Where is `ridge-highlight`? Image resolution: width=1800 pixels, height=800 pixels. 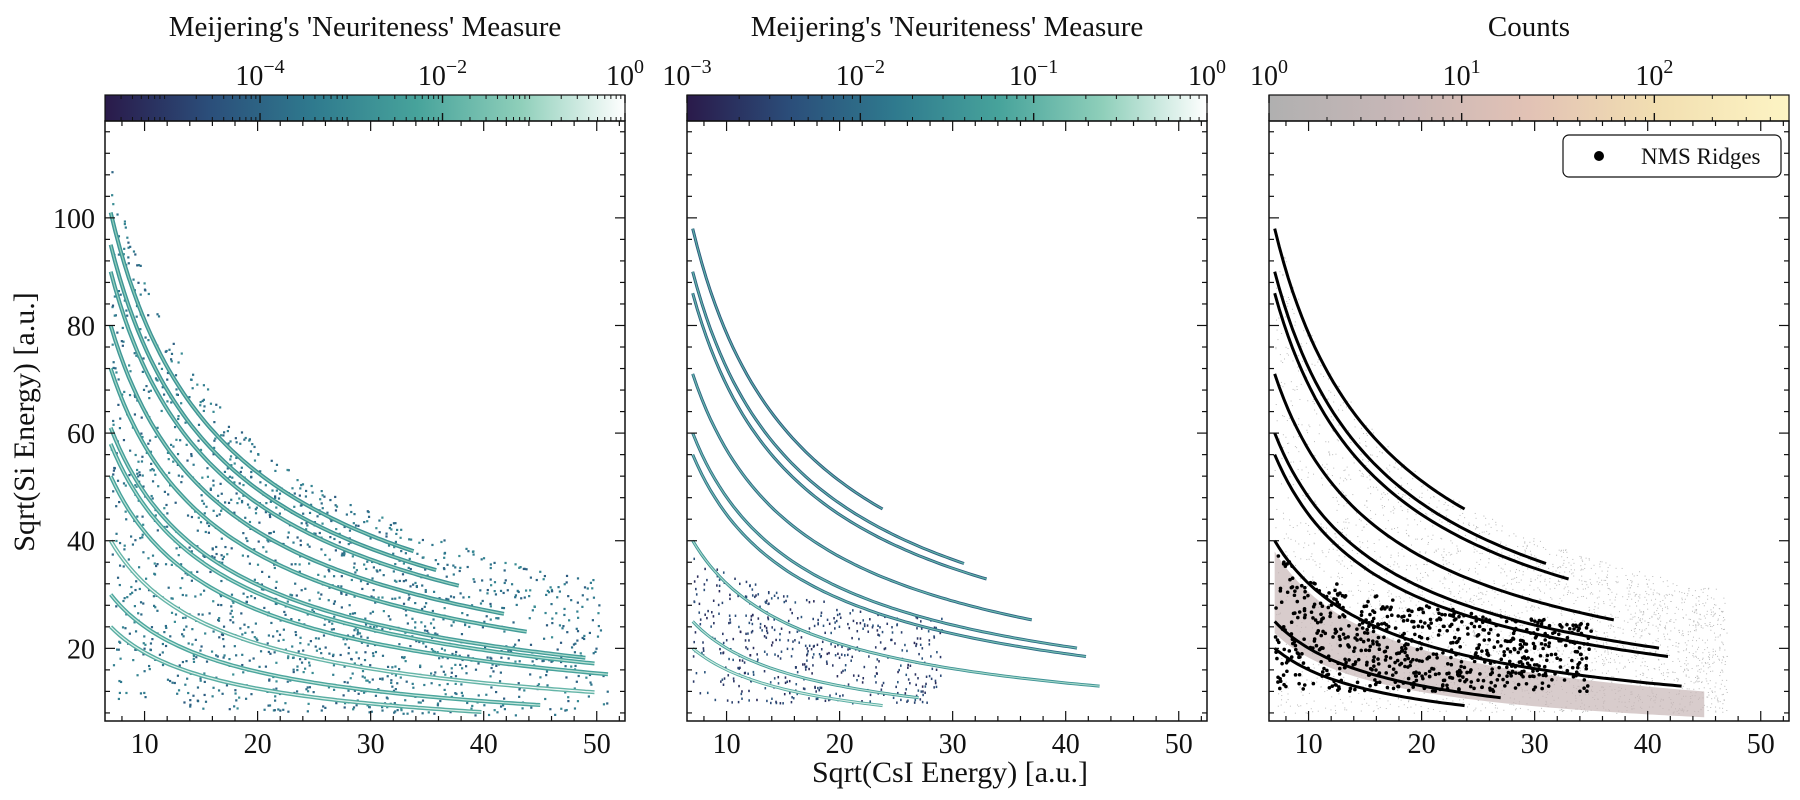 ridge-highlight is located at coordinates (325, 650).